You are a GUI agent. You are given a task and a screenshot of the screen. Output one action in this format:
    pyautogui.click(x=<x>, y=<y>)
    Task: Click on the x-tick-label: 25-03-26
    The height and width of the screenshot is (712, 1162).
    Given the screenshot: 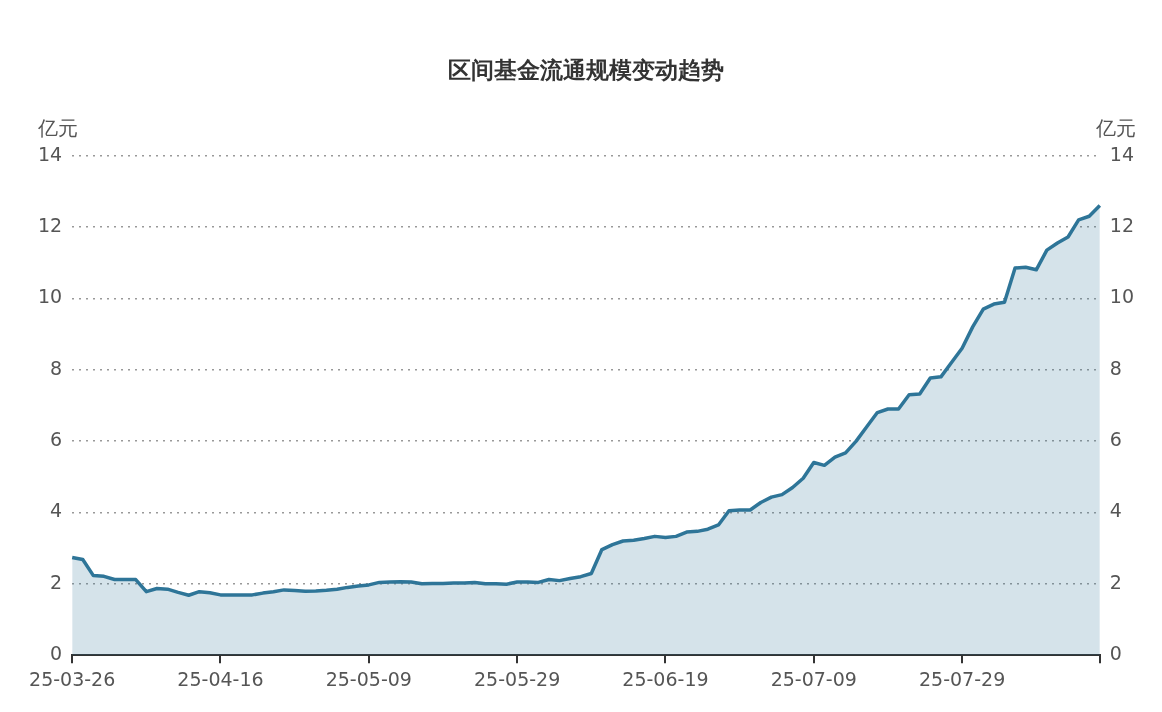 What is the action you would take?
    pyautogui.click(x=72, y=678)
    